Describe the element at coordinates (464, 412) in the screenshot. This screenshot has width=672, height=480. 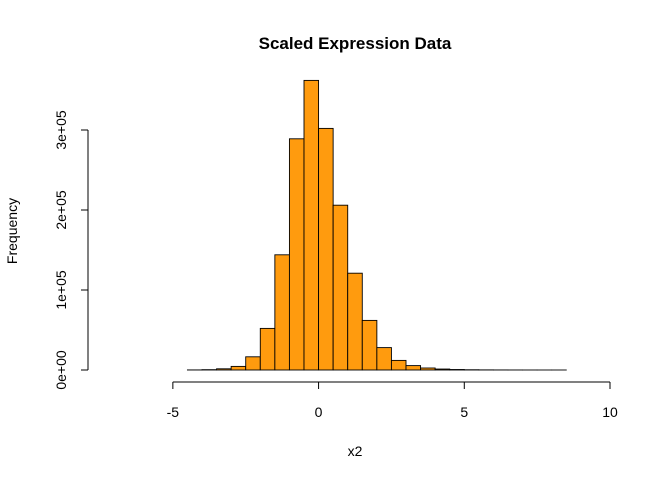
I see `x-tick-label: 5` at that location.